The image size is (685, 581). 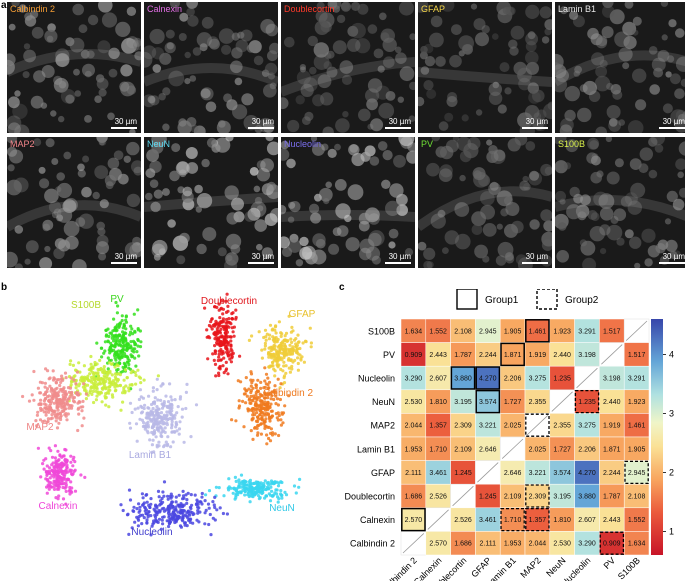 What do you see at coordinates (463, 402) in the screenshot?
I see `heatmap-cell-value: 3.195` at bounding box center [463, 402].